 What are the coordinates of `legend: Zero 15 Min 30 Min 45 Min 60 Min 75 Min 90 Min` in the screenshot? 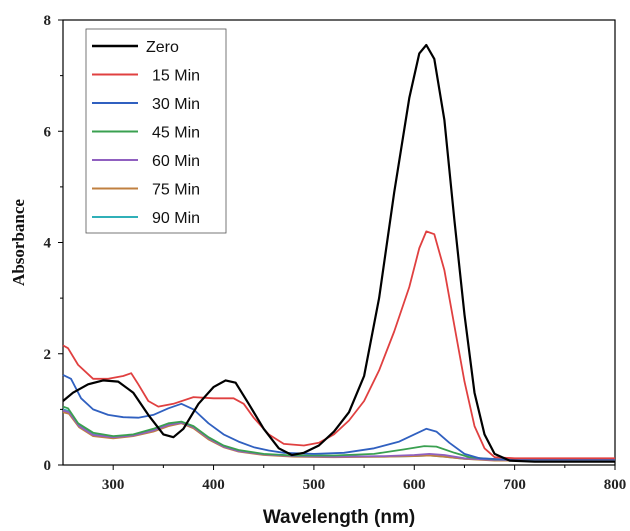 It's located at (156, 131).